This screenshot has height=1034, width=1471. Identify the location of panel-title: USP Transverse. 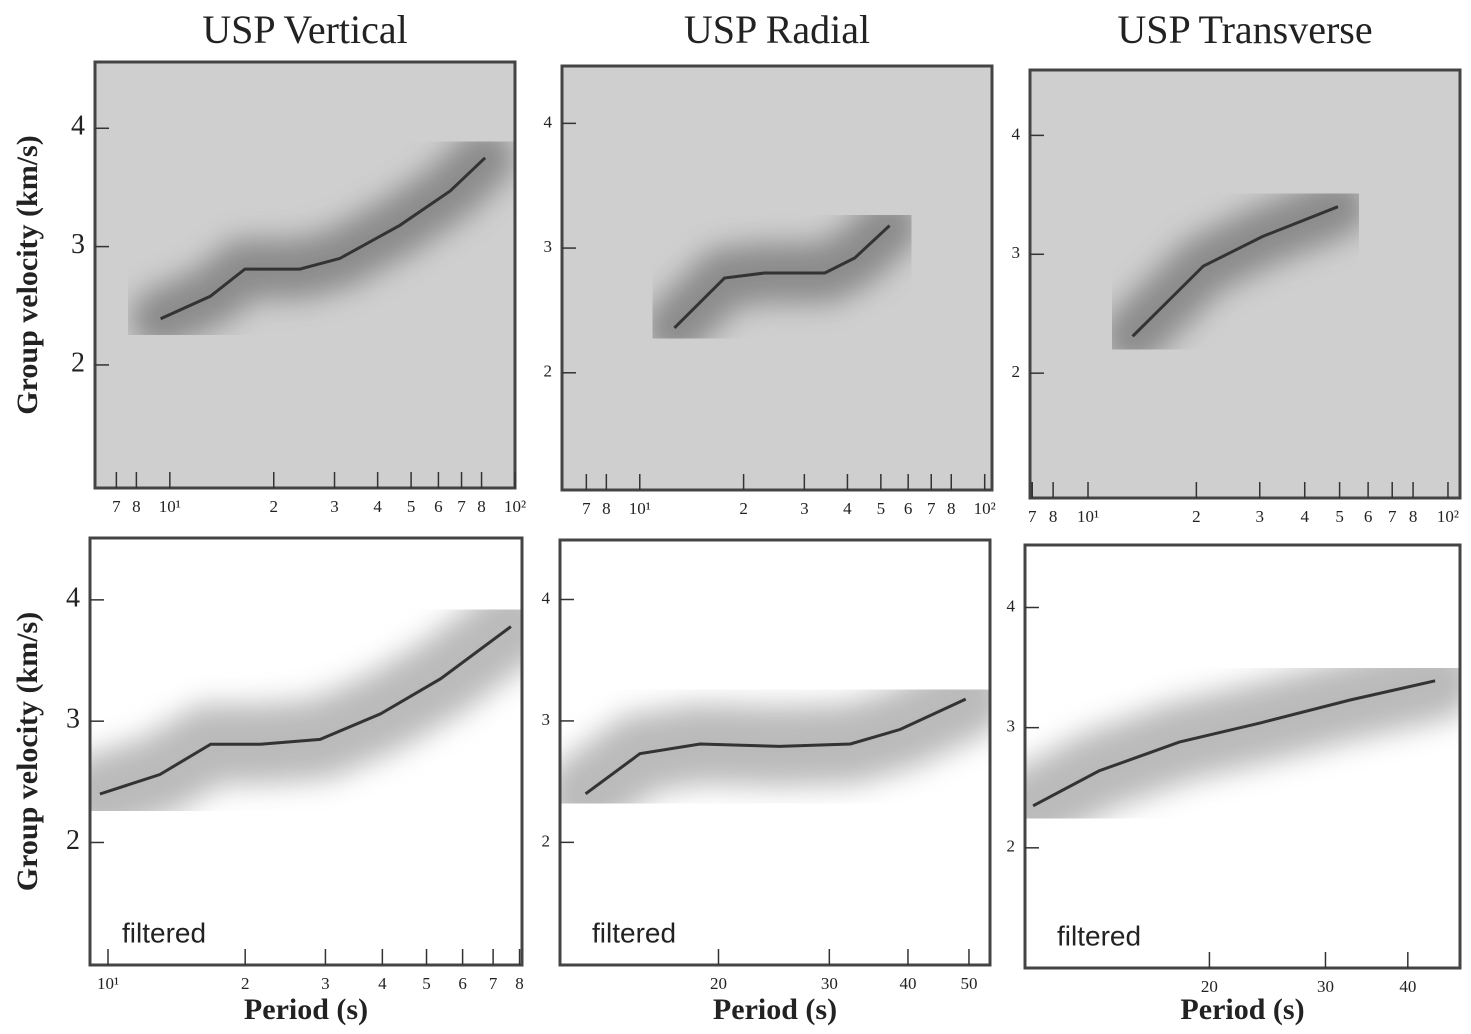
(1244, 29).